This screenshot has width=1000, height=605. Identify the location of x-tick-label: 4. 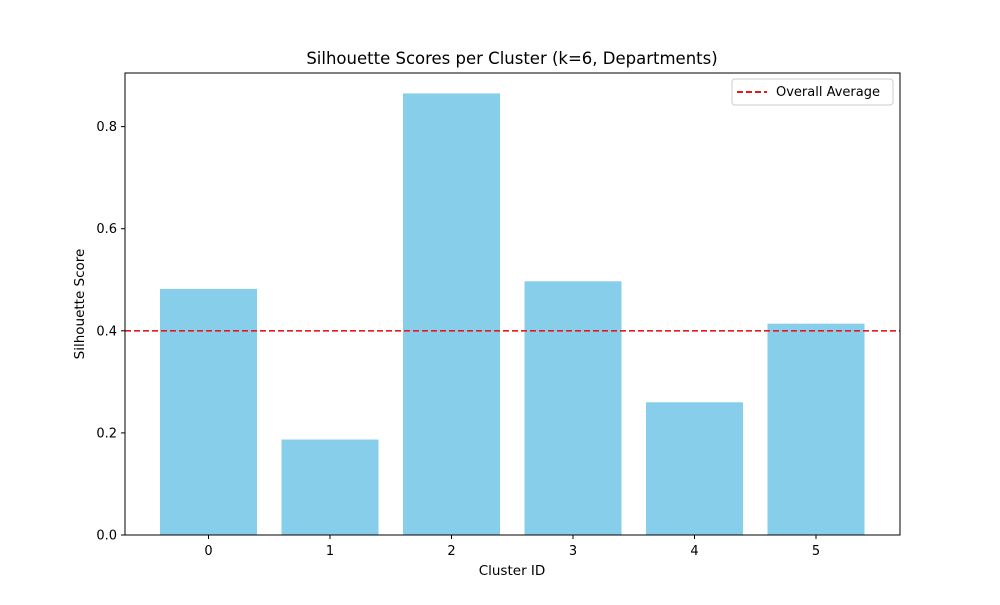
(694, 551).